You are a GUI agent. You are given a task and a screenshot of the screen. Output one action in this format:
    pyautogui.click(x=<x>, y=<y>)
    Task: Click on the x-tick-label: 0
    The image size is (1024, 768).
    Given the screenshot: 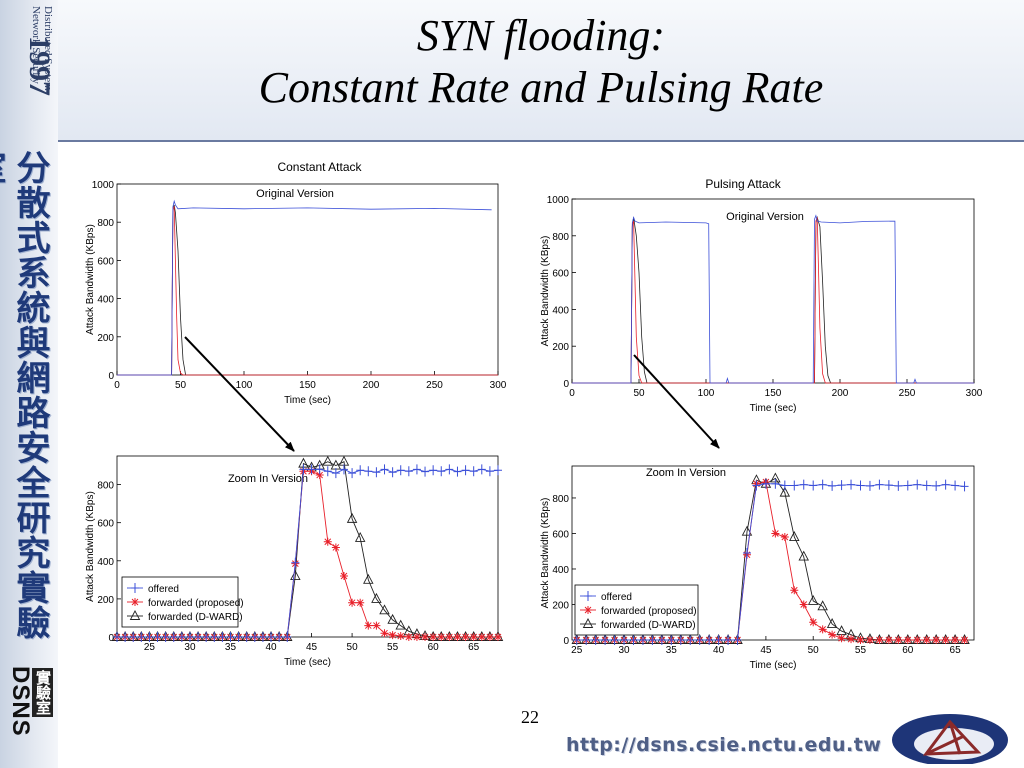 What is the action you would take?
    pyautogui.click(x=572, y=393)
    